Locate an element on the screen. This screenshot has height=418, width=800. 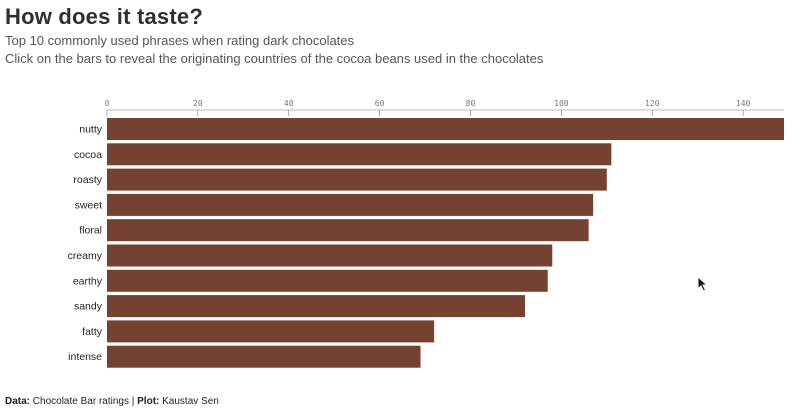
bar-creamy is located at coordinates (330, 255).